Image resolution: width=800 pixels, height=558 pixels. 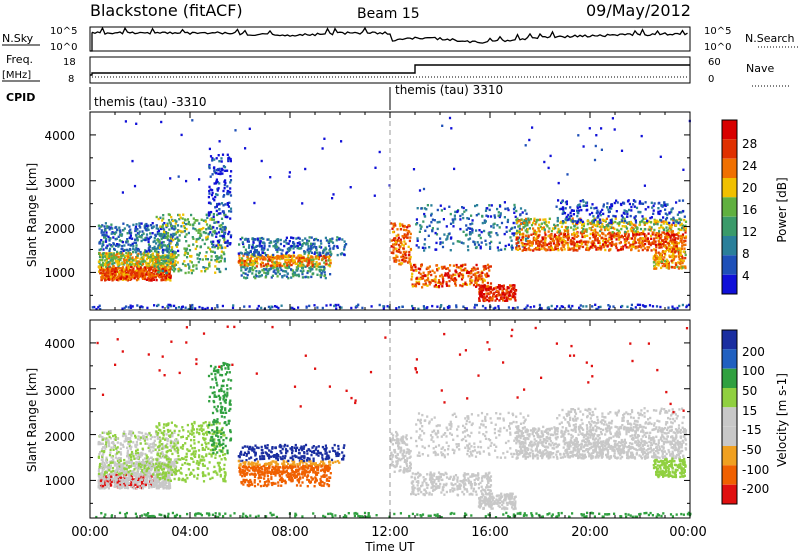 What do you see at coordinates (717, 47) in the screenshot?
I see `noise-axis-bottom-right: 10^0` at bounding box center [717, 47].